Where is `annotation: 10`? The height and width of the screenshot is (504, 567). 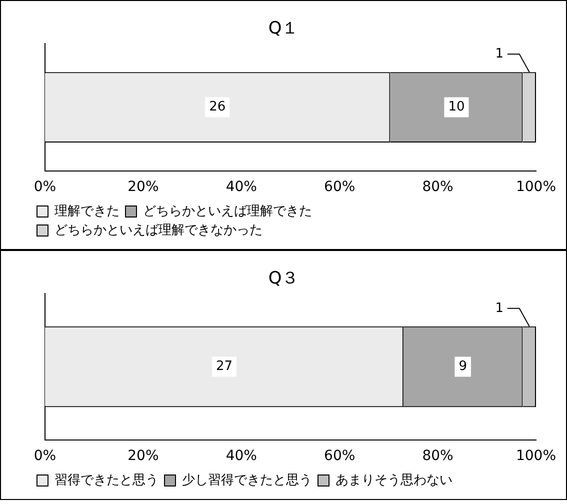
annotation: 10 is located at coordinates (456, 107).